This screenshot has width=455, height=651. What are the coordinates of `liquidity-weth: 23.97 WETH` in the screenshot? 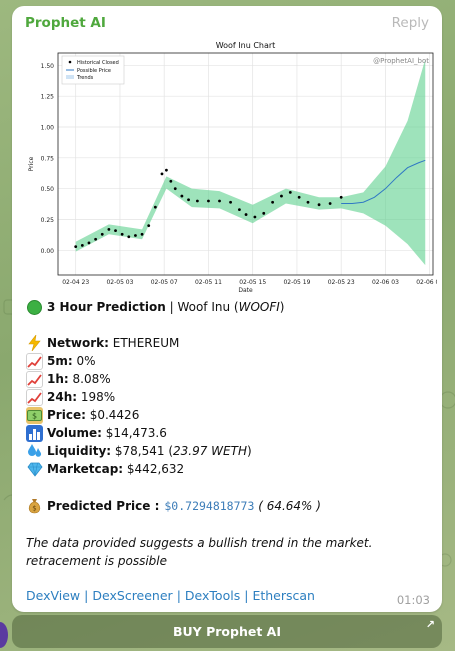 It's located at (210, 451).